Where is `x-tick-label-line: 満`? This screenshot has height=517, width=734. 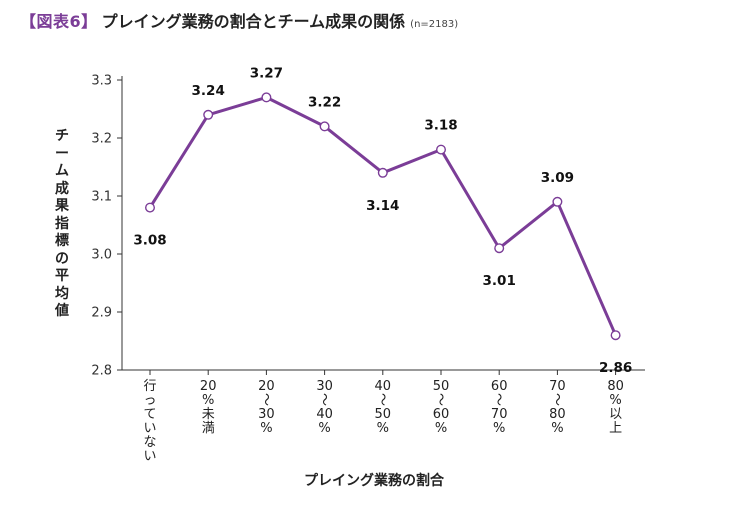 x-tick-label-line: 満 is located at coordinates (208, 428).